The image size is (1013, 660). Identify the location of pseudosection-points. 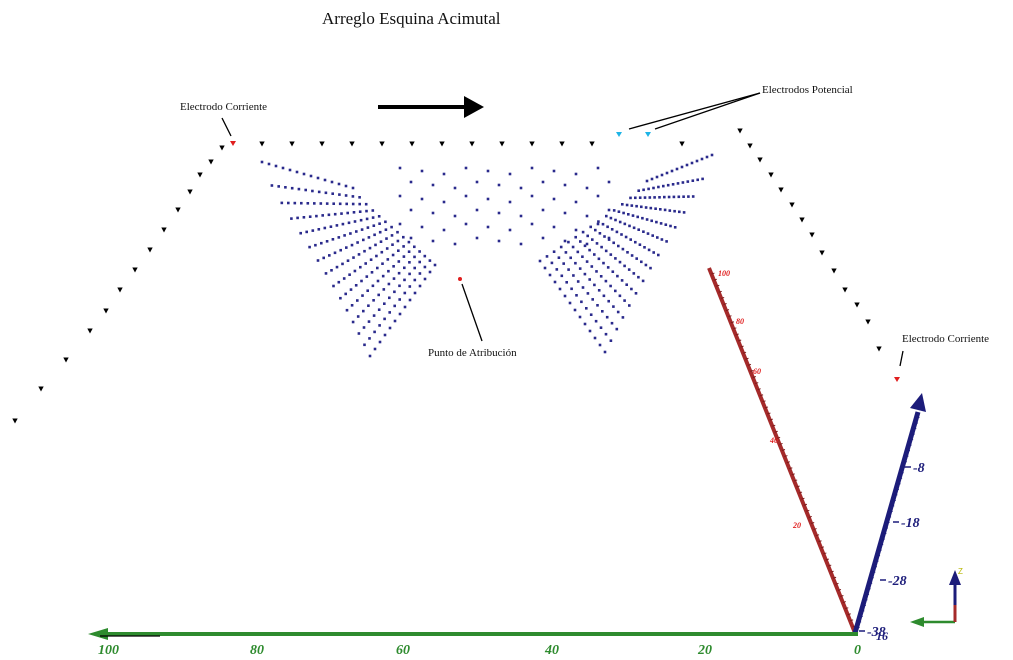
(487, 255).